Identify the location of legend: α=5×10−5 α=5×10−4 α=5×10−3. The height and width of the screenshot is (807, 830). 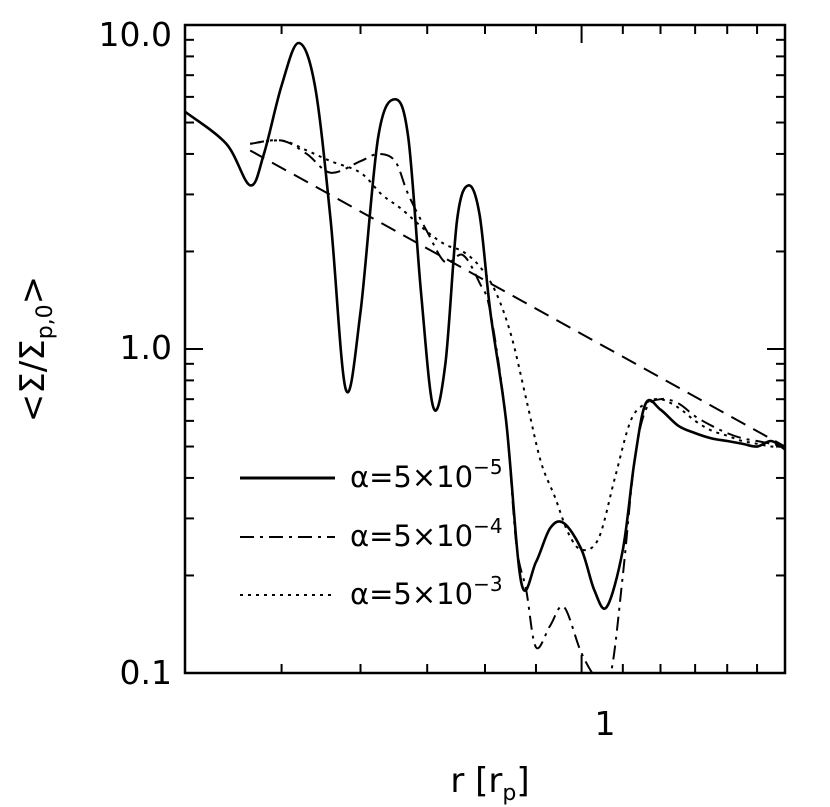
(371, 533).